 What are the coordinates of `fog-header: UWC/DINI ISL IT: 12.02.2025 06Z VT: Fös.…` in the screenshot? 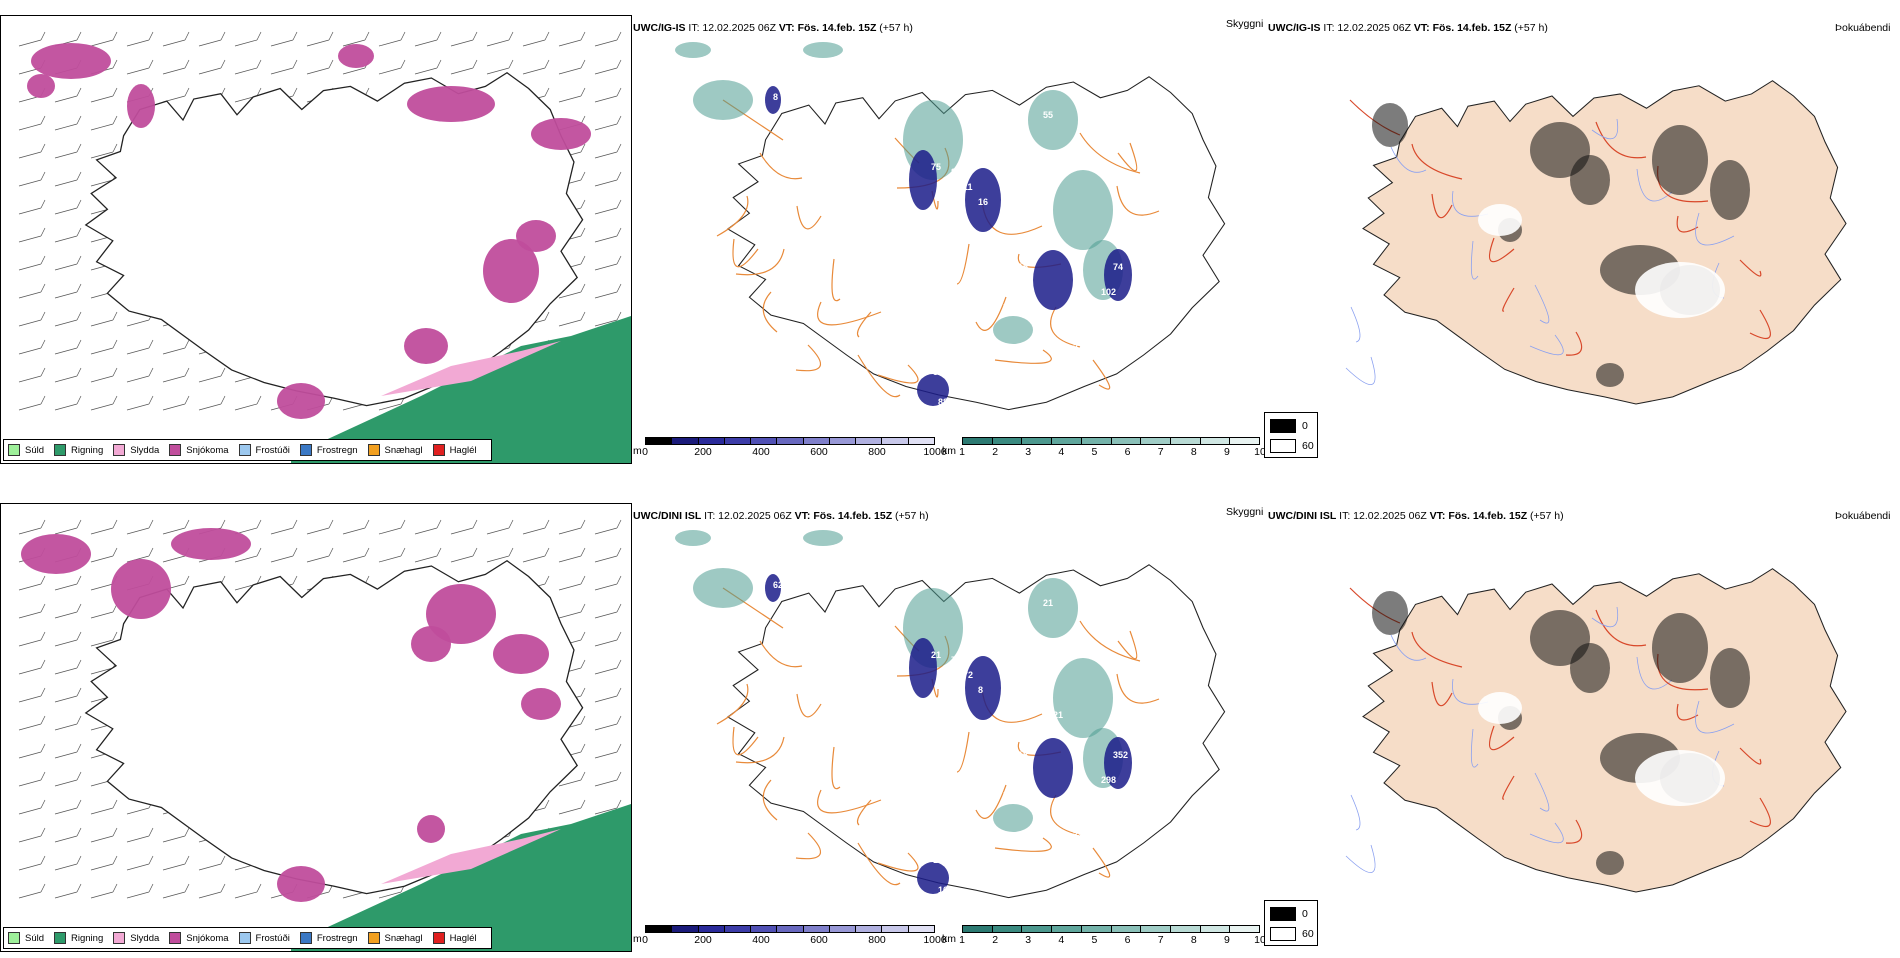 It's located at (1416, 516).